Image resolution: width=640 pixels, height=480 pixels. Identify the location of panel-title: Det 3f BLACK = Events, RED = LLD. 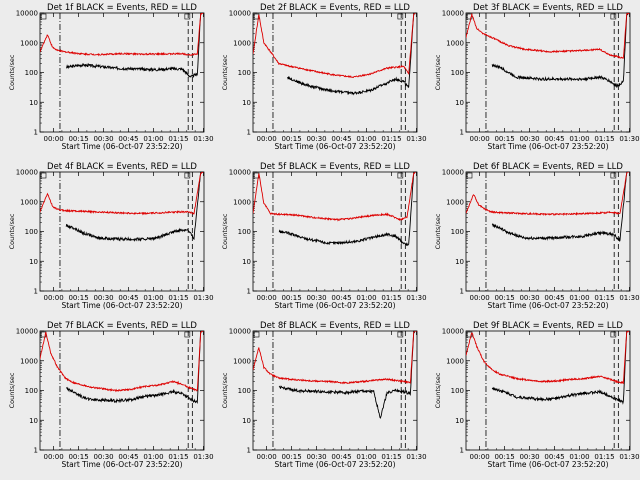
(548, 8).